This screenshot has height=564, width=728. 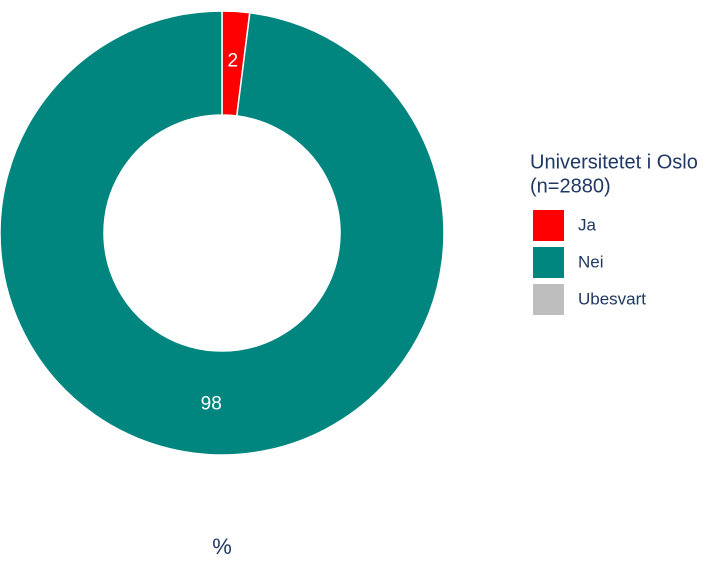 I want to click on legend-label: Ubesvart, so click(x=612, y=298).